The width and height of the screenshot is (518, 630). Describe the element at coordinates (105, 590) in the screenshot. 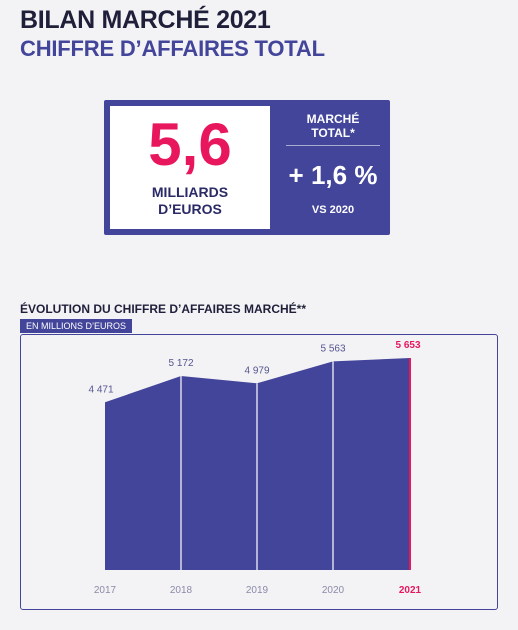

I see `x-tick-2017: 2017` at that location.